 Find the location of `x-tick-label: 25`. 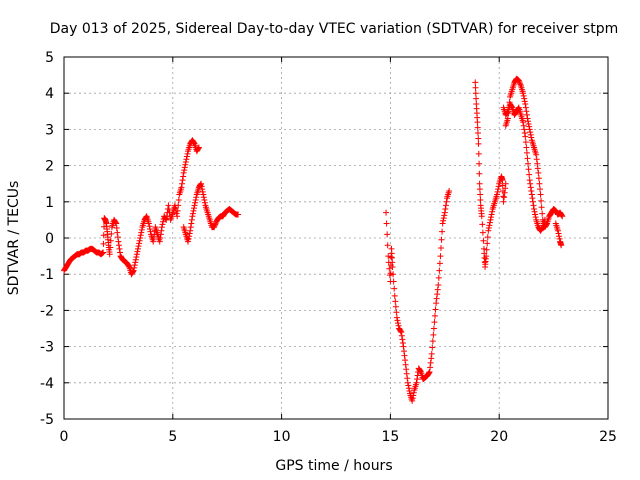

x-tick-label: 25 is located at coordinates (608, 437).